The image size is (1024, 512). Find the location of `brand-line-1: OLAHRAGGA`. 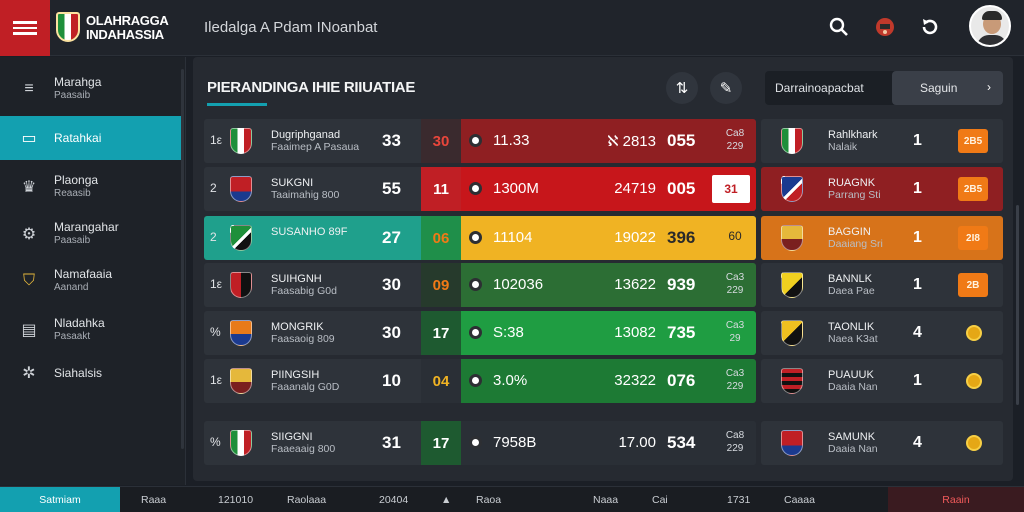

brand-line-1: OLAHRAGGA is located at coordinates (127, 20).